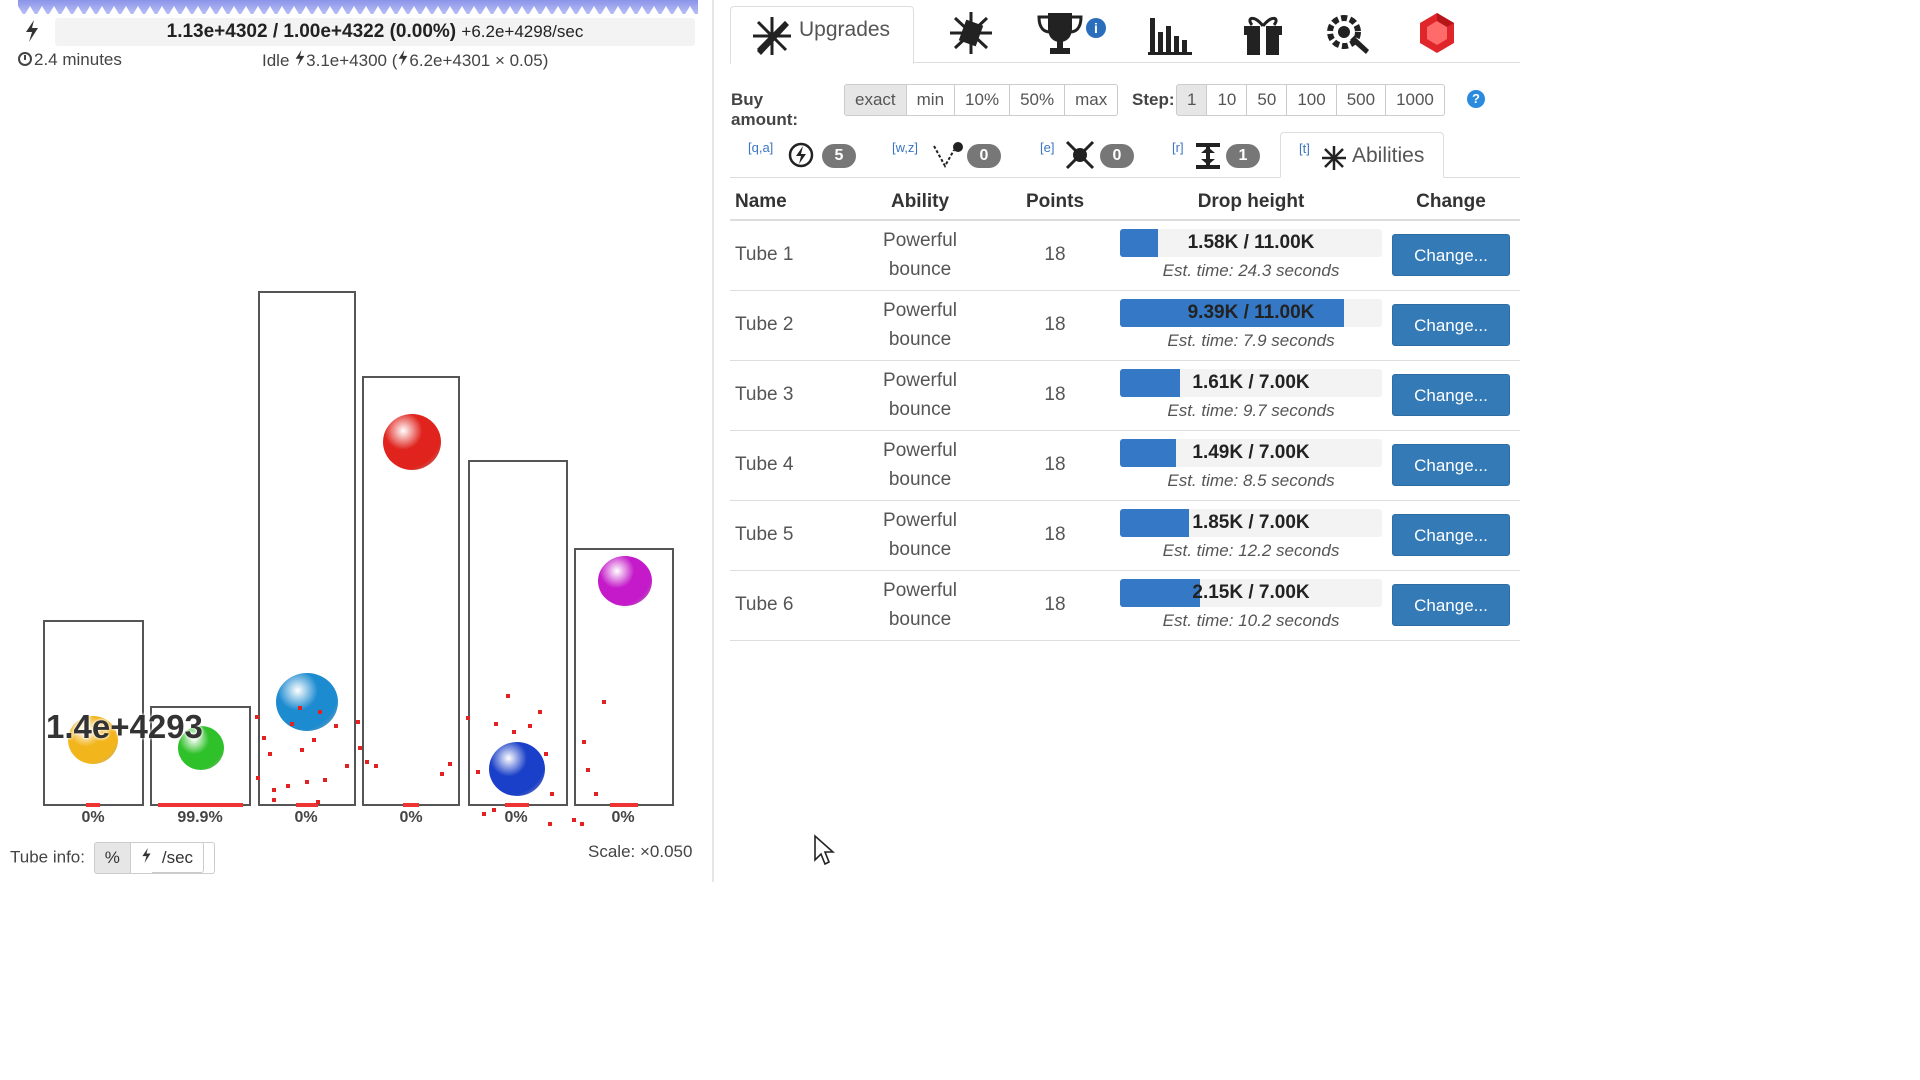  Describe the element at coordinates (1227, 100) in the screenshot. I see `step-10-button: 10` at that location.